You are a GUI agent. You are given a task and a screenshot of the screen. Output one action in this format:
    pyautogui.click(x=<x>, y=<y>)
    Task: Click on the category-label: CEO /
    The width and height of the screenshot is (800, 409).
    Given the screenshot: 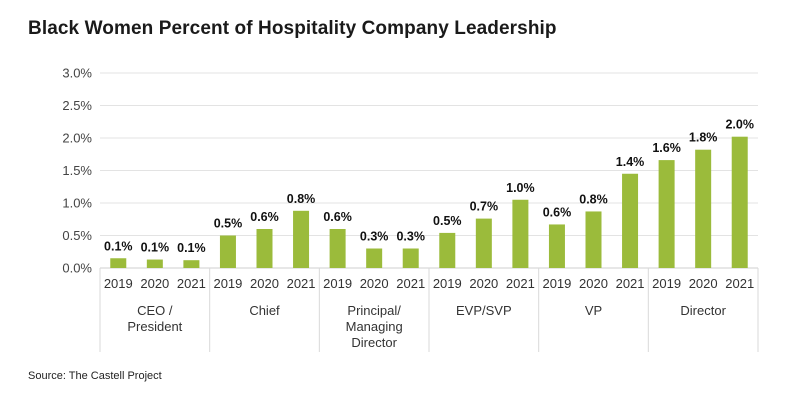 What is the action you would take?
    pyautogui.click(x=155, y=310)
    